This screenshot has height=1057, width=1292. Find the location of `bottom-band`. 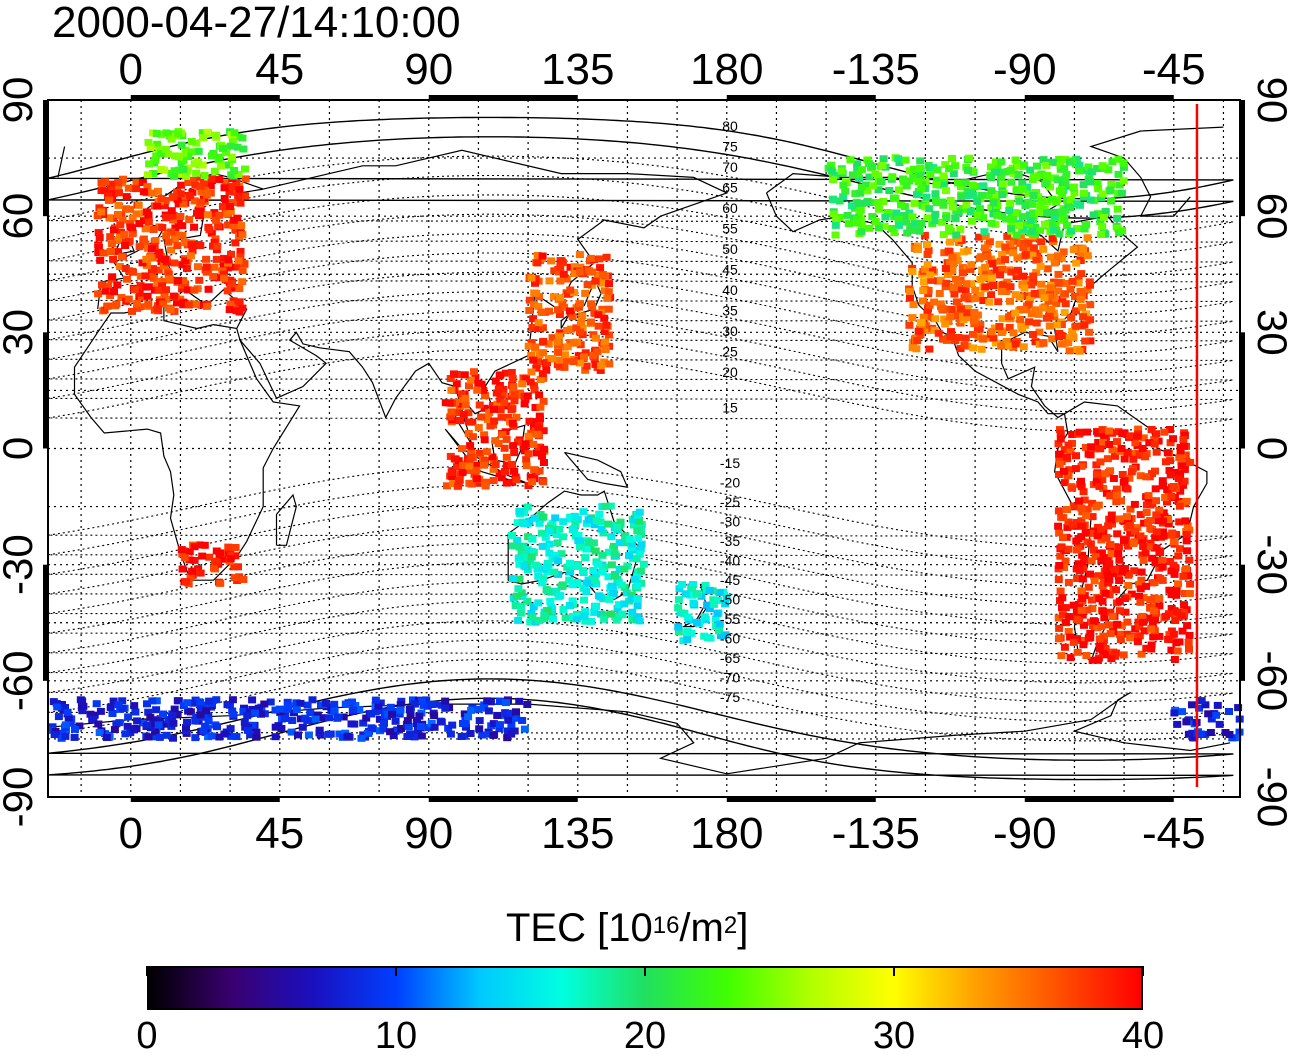

bottom-band is located at coordinates (801, 799).